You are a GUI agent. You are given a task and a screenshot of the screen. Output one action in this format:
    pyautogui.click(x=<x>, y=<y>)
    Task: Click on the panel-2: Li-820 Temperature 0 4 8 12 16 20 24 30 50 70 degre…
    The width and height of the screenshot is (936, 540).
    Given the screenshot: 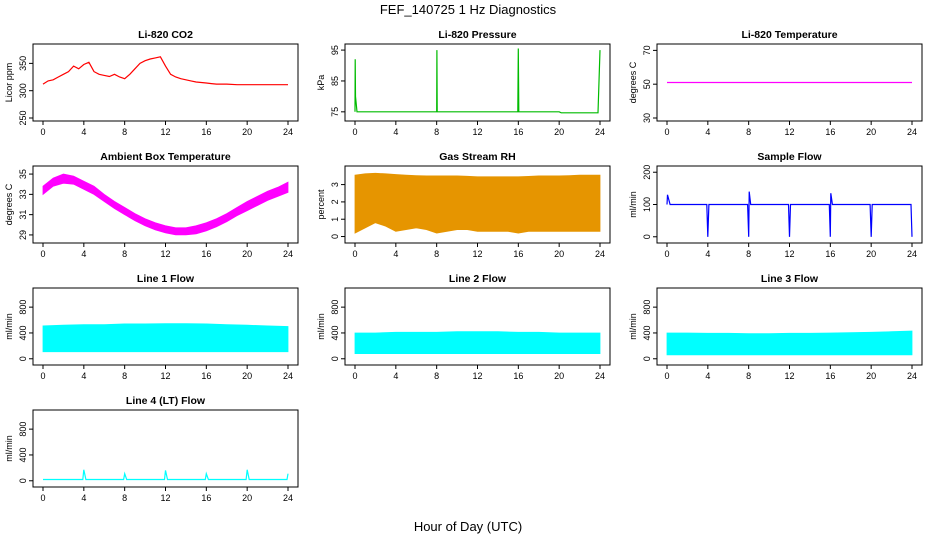 What is the action you would take?
    pyautogui.click(x=775, y=83)
    